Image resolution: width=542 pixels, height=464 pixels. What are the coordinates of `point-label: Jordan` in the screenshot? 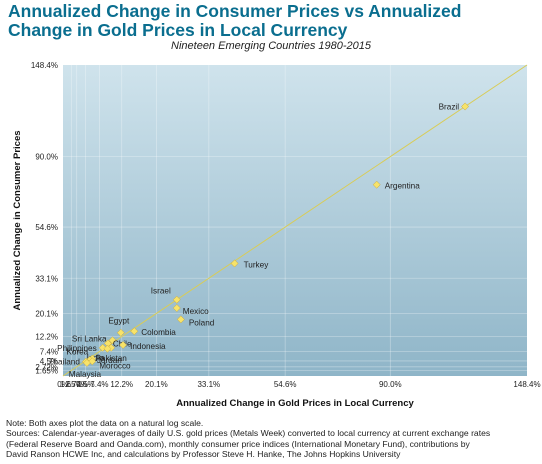 It's located at (109, 360).